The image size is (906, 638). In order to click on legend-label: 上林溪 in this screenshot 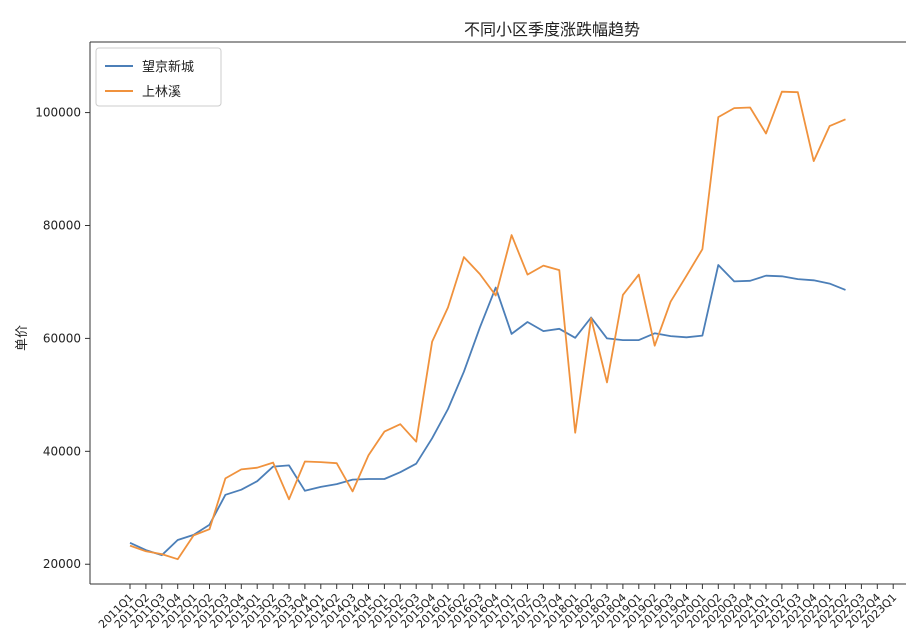, I will do `click(161, 92)`.